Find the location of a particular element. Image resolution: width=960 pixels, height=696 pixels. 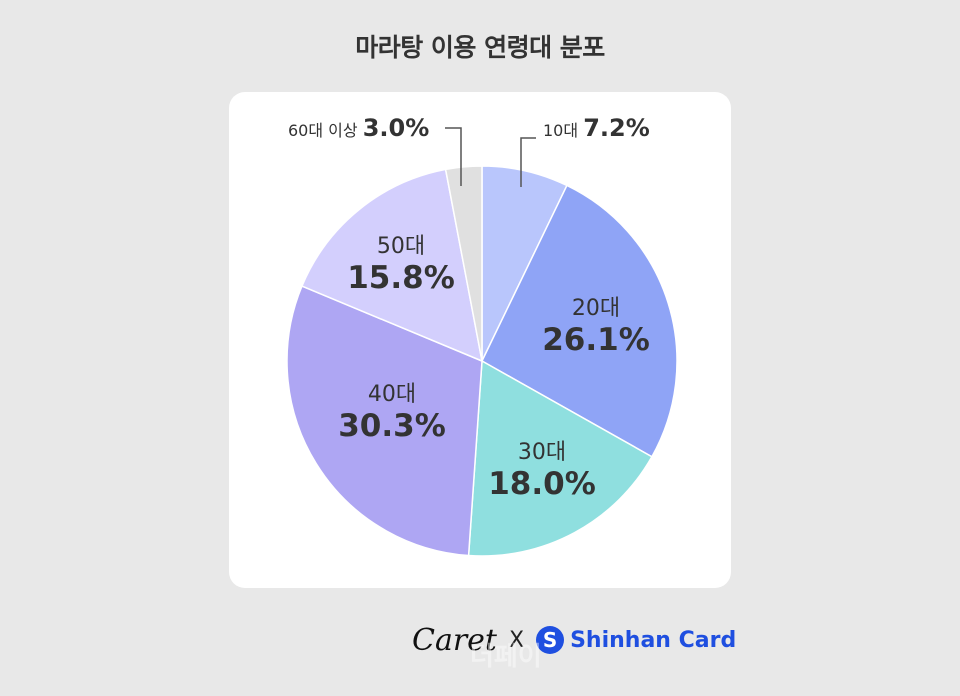

slice-label: 20대 is located at coordinates (596, 308).